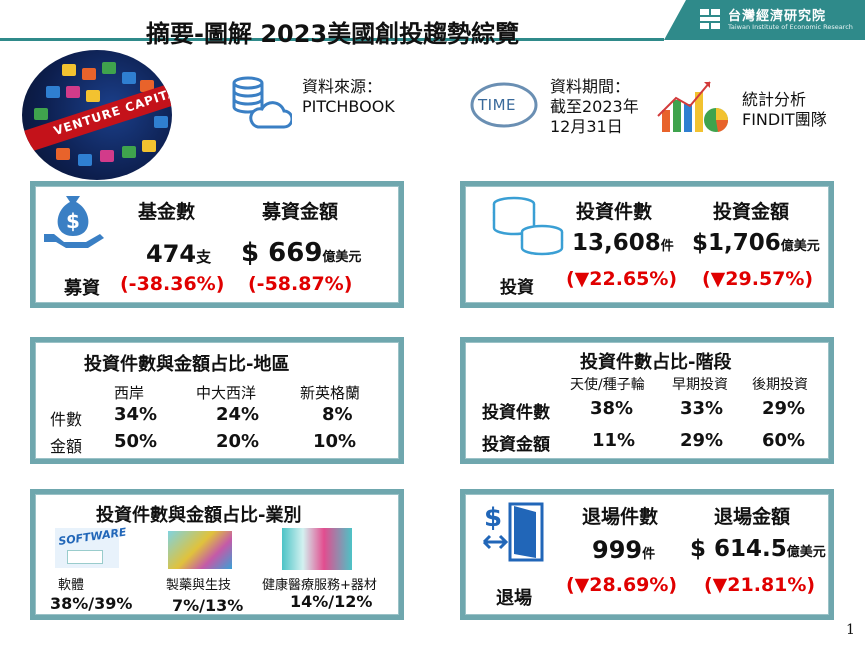 Image resolution: width=865 pixels, height=649 pixels. I want to click on stage-row-count-label: 投資件數, so click(516, 413).